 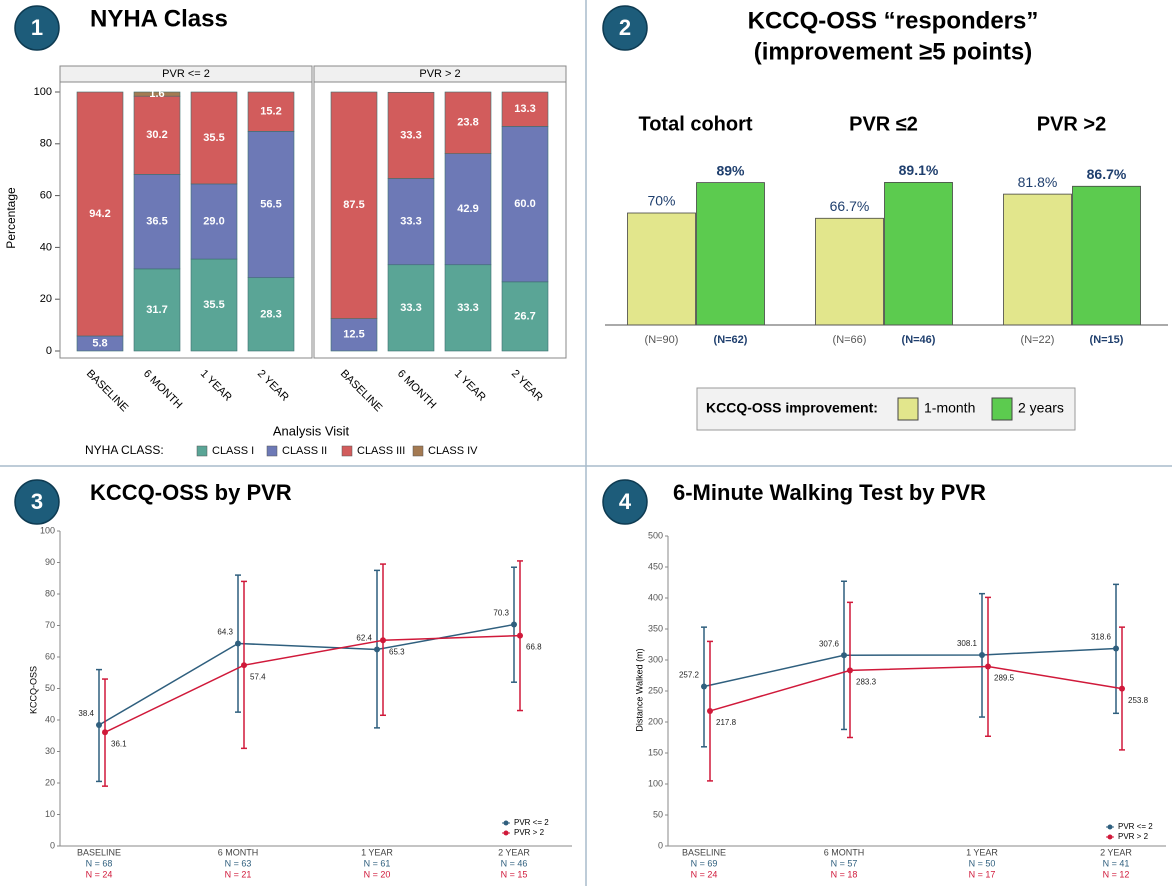 What do you see at coordinates (695, 124) in the screenshot?
I see `group-label: Total cohort` at bounding box center [695, 124].